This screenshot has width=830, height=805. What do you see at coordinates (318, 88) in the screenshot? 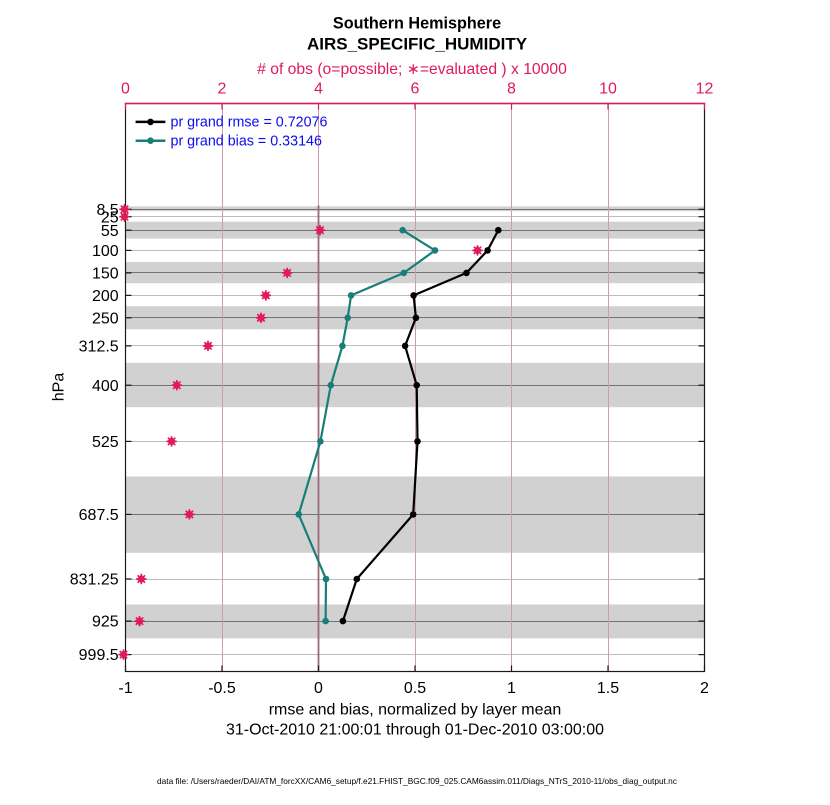
I see `svg-text: 4` at bounding box center [318, 88].